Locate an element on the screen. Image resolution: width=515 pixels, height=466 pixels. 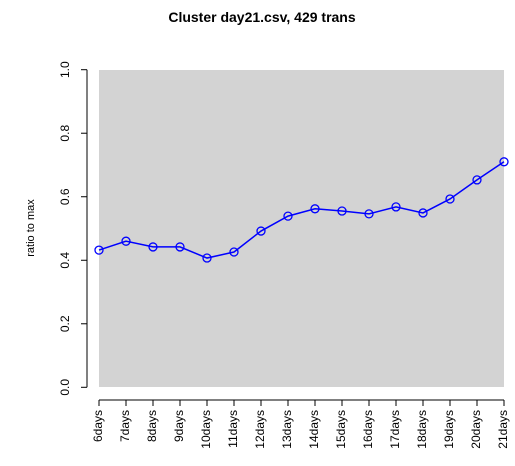
x-tick-label: 18days is located at coordinates (422, 429).